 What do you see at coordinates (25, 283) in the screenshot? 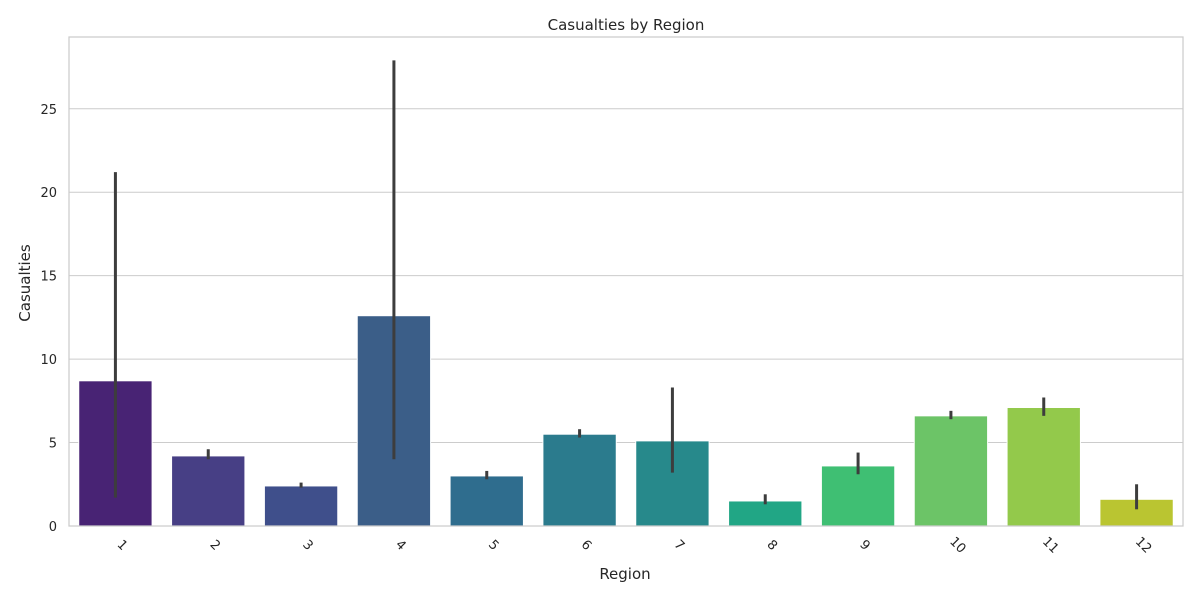
I see `y-axis-label: Casualties` at bounding box center [25, 283].